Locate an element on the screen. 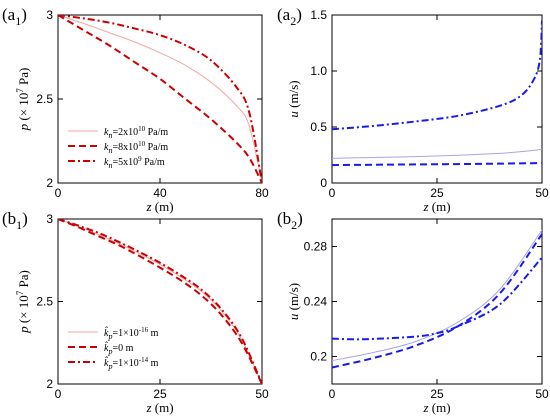  panel-label: (b2) is located at coordinates (290, 220).